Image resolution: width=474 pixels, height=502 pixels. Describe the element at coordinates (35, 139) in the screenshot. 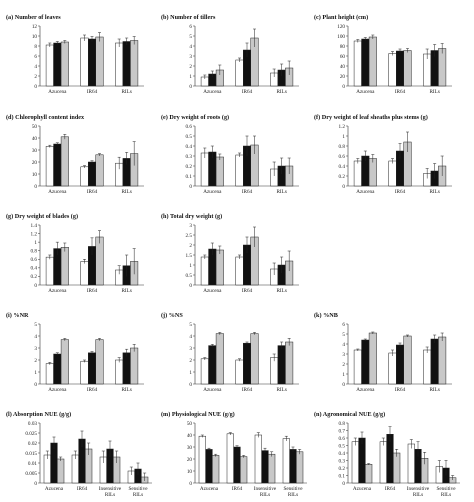

I see `y-tick-label-d: 40` at that location.